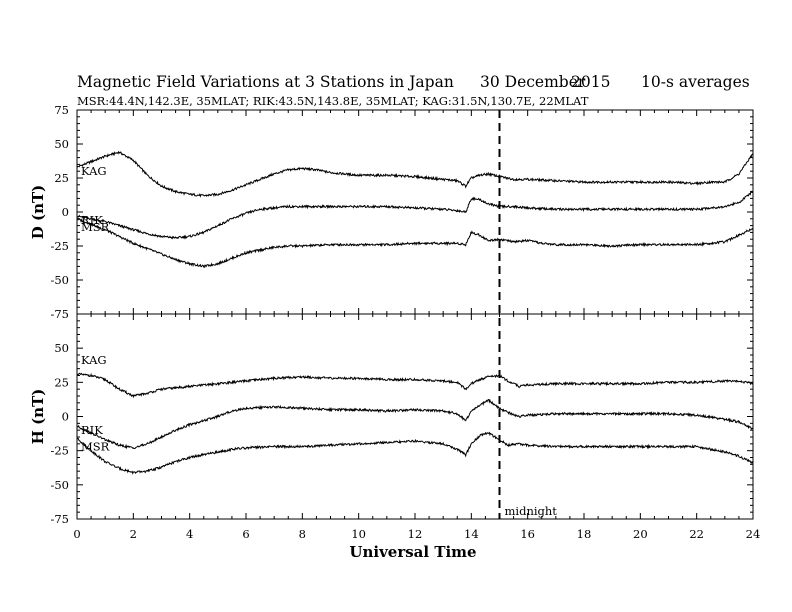 This screenshot has width=792, height=612. What do you see at coordinates (245, 534) in the screenshot?
I see `x-tick-label: 6` at bounding box center [245, 534].